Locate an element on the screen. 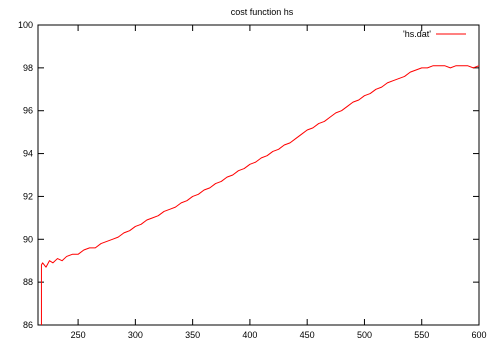 This screenshot has height=340, width=490. y-tick-label: 98 is located at coordinates (28, 68).